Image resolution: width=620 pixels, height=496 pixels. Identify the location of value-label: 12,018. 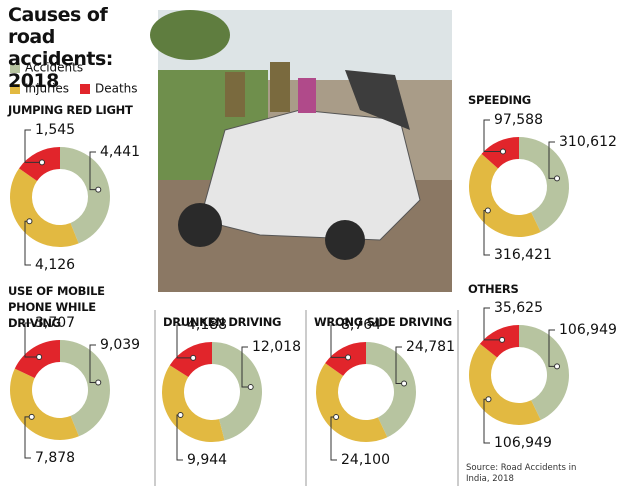
(276, 347).